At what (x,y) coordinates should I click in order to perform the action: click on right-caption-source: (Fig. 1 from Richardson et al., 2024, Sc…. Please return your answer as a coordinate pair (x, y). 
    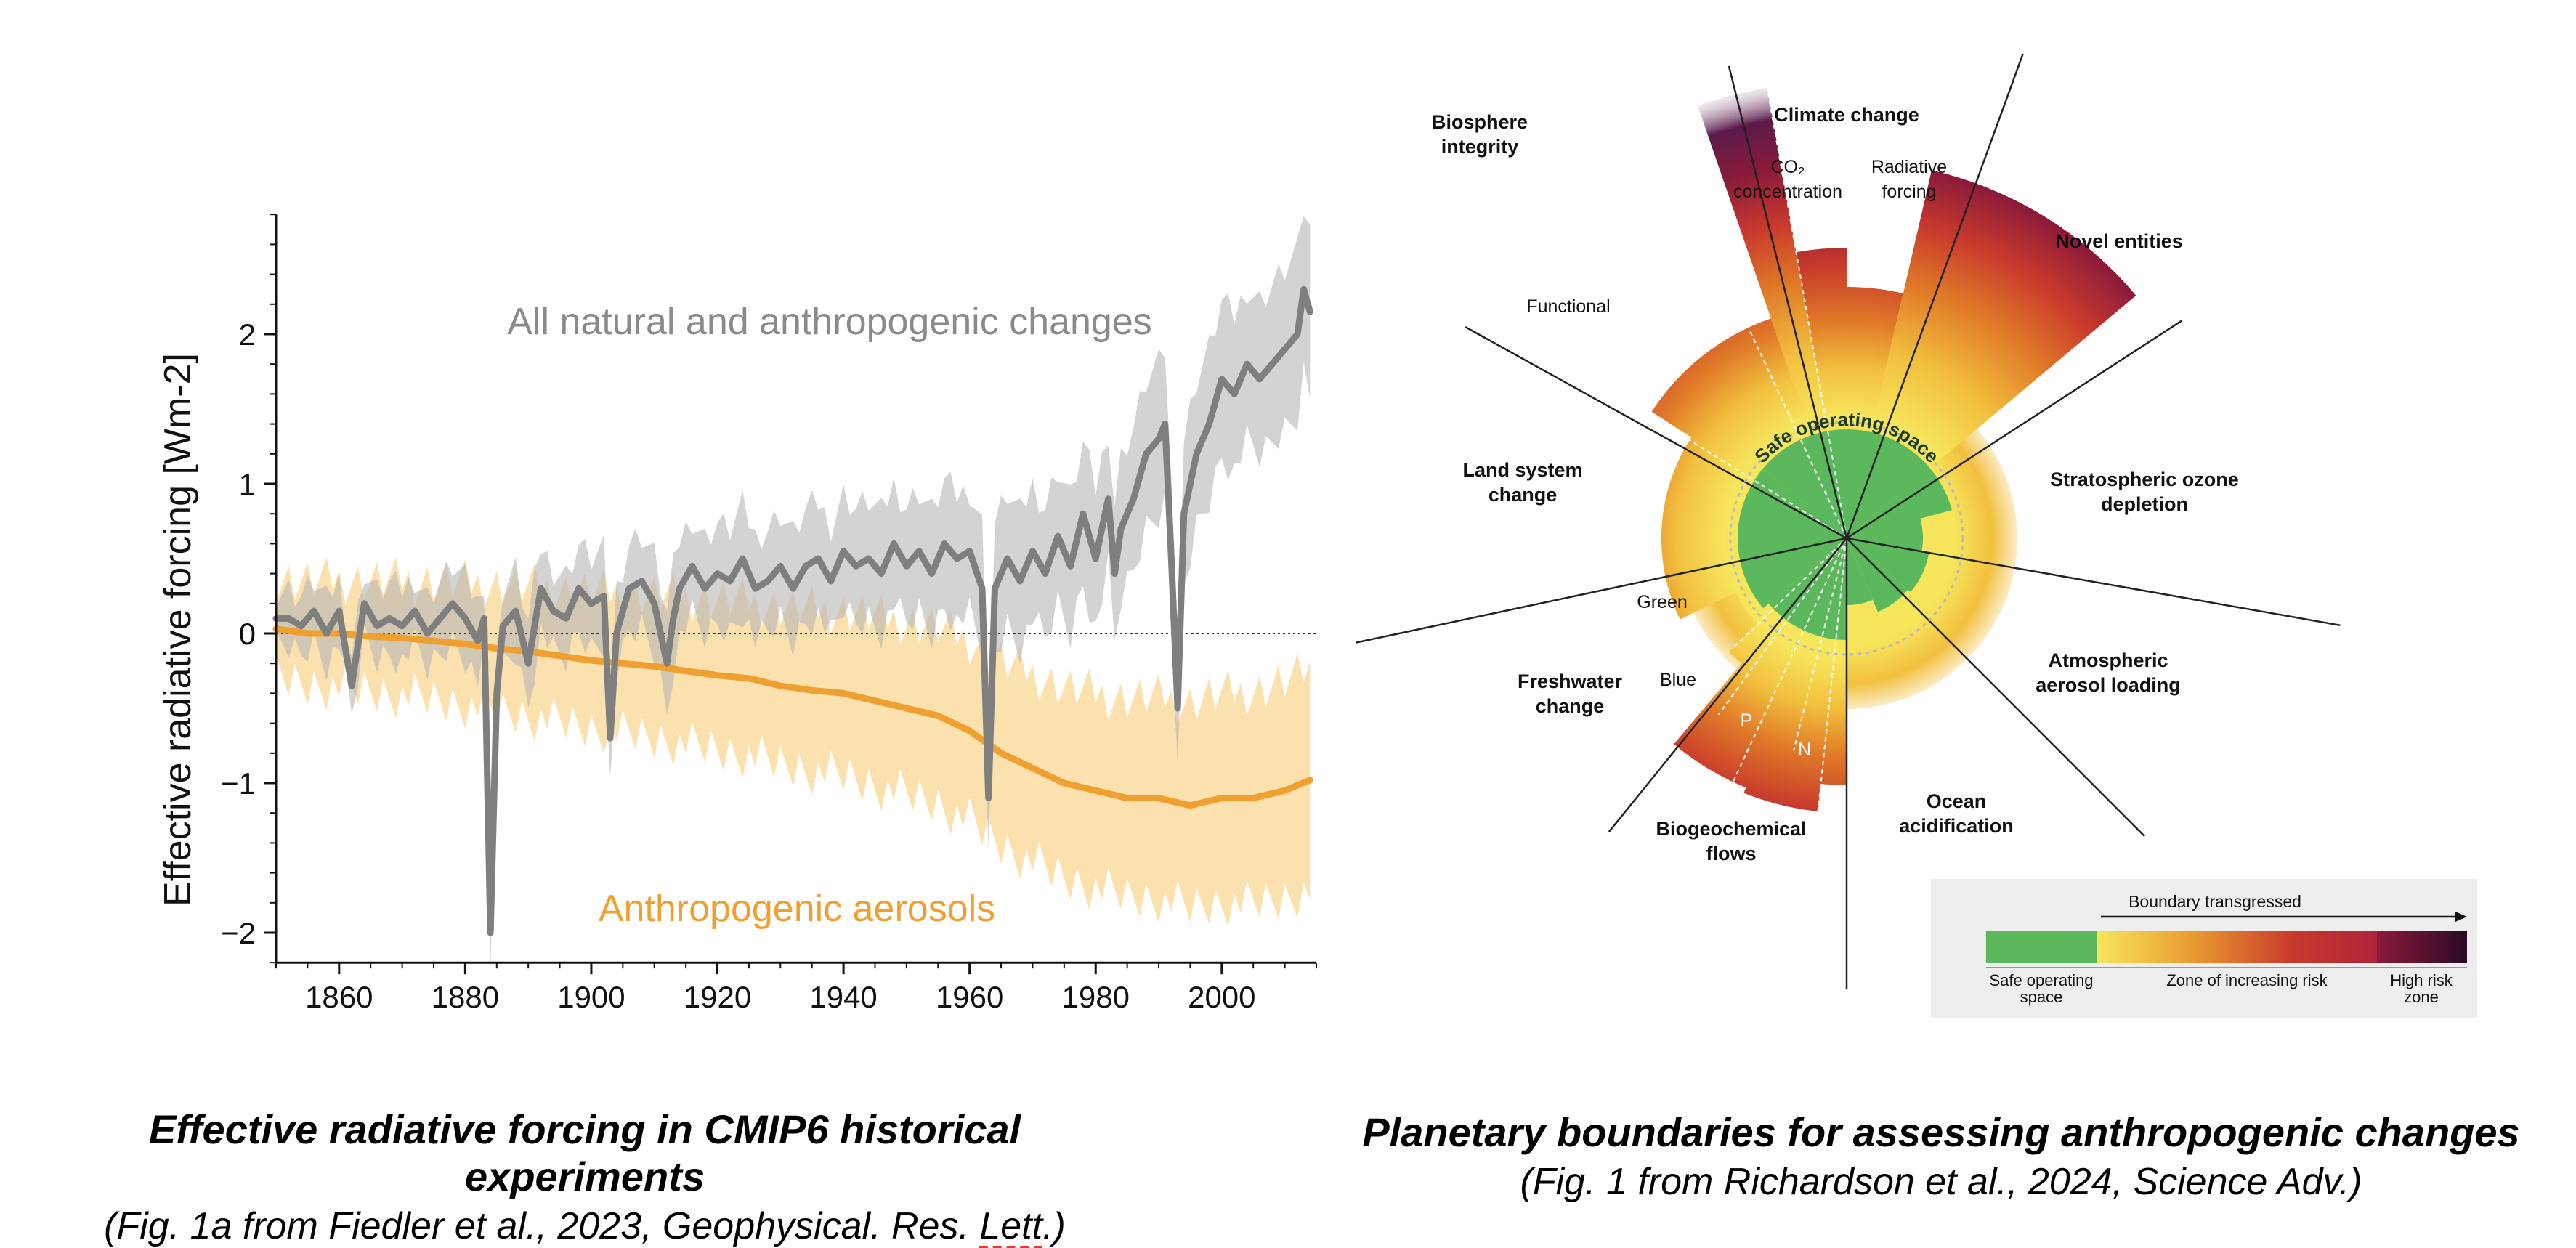
    Looking at the image, I should click on (1941, 1182).